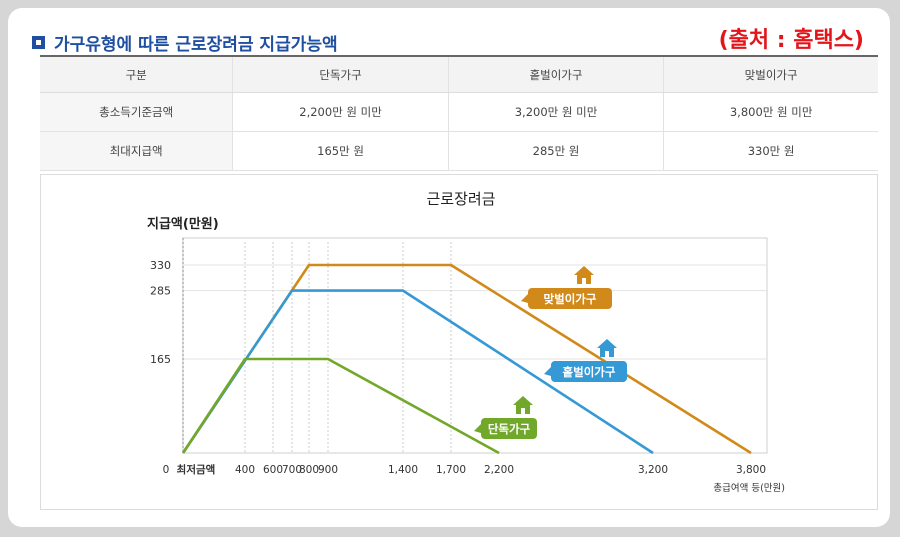  I want to click on x-tick-label: 800, so click(309, 470).